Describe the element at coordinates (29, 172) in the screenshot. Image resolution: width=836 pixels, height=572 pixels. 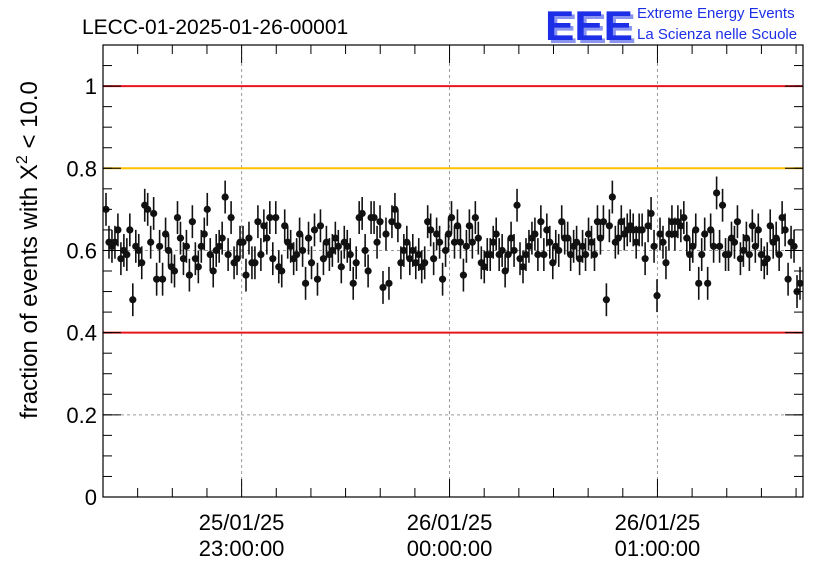
I see `y-axis-title-chi: X` at that location.